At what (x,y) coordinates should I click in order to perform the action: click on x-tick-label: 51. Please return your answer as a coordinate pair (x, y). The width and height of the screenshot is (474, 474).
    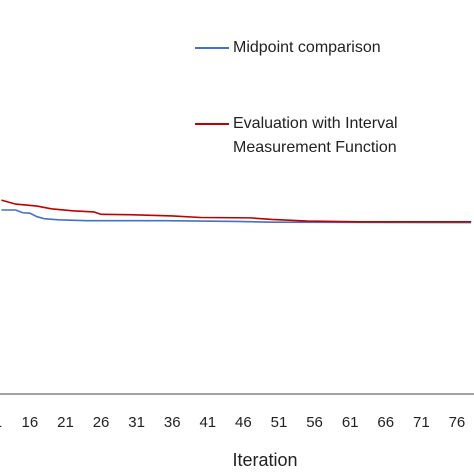
    Looking at the image, I should click on (279, 422).